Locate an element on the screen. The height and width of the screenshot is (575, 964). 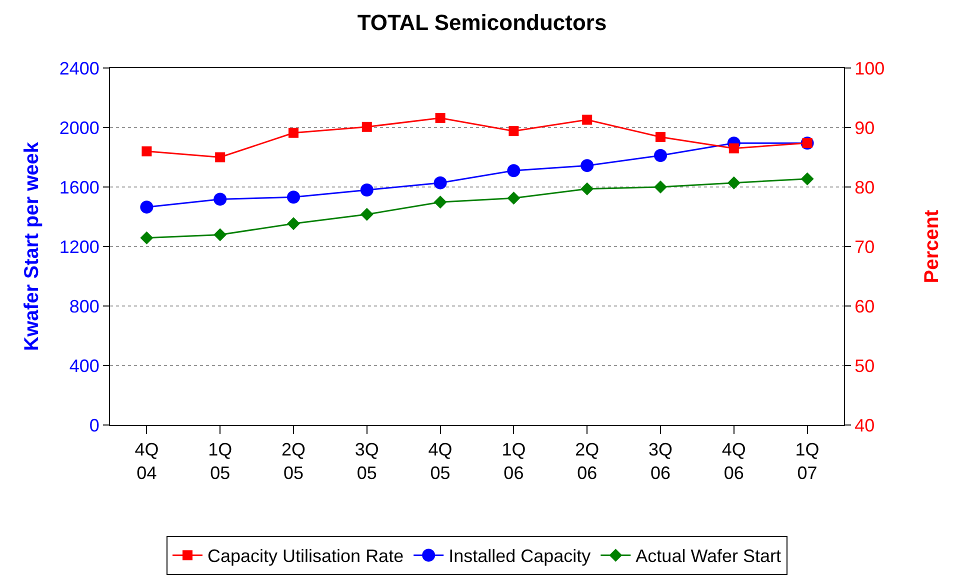
x-tick-label: 4Q 04 is located at coordinates (146, 461).